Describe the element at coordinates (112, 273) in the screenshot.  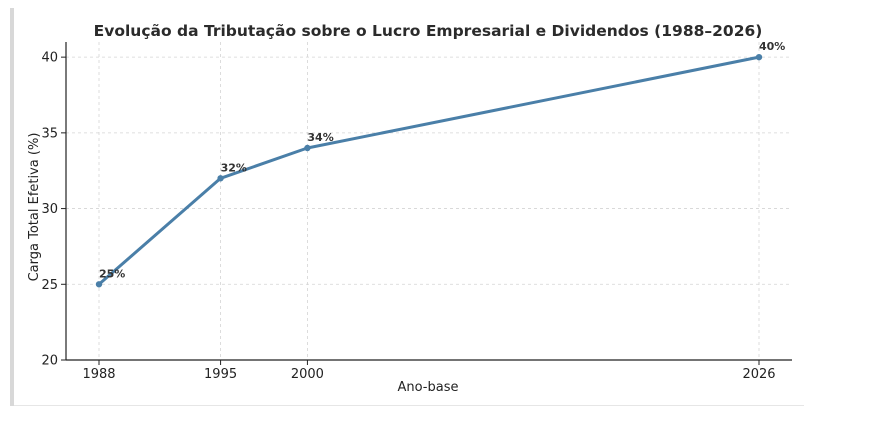
I see `data-label: 25%` at that location.